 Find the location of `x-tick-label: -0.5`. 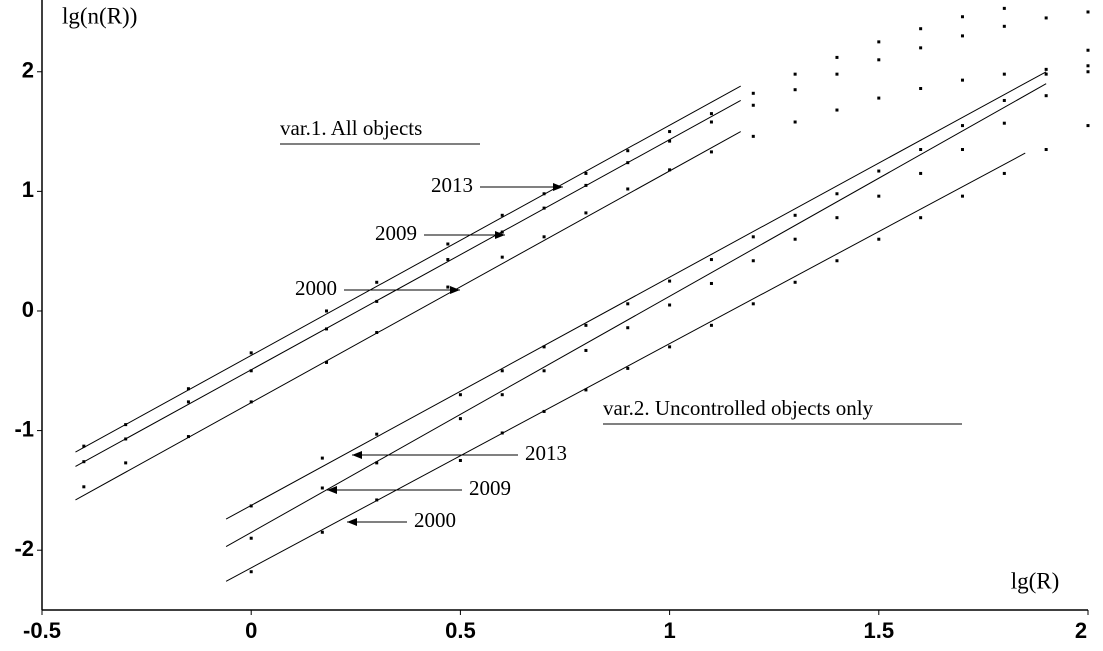

x-tick-label: -0.5 is located at coordinates (42, 630).